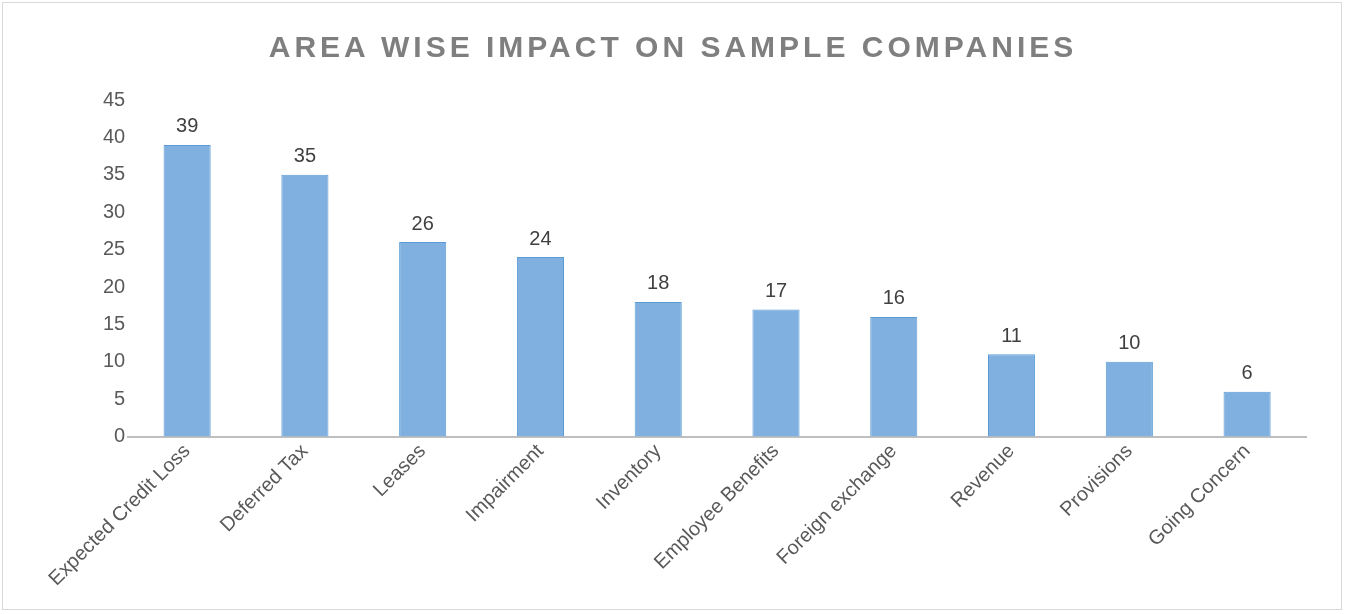 The height and width of the screenshot is (614, 1346). What do you see at coordinates (114, 360) in the screenshot?
I see `y-tick-label: 10` at bounding box center [114, 360].